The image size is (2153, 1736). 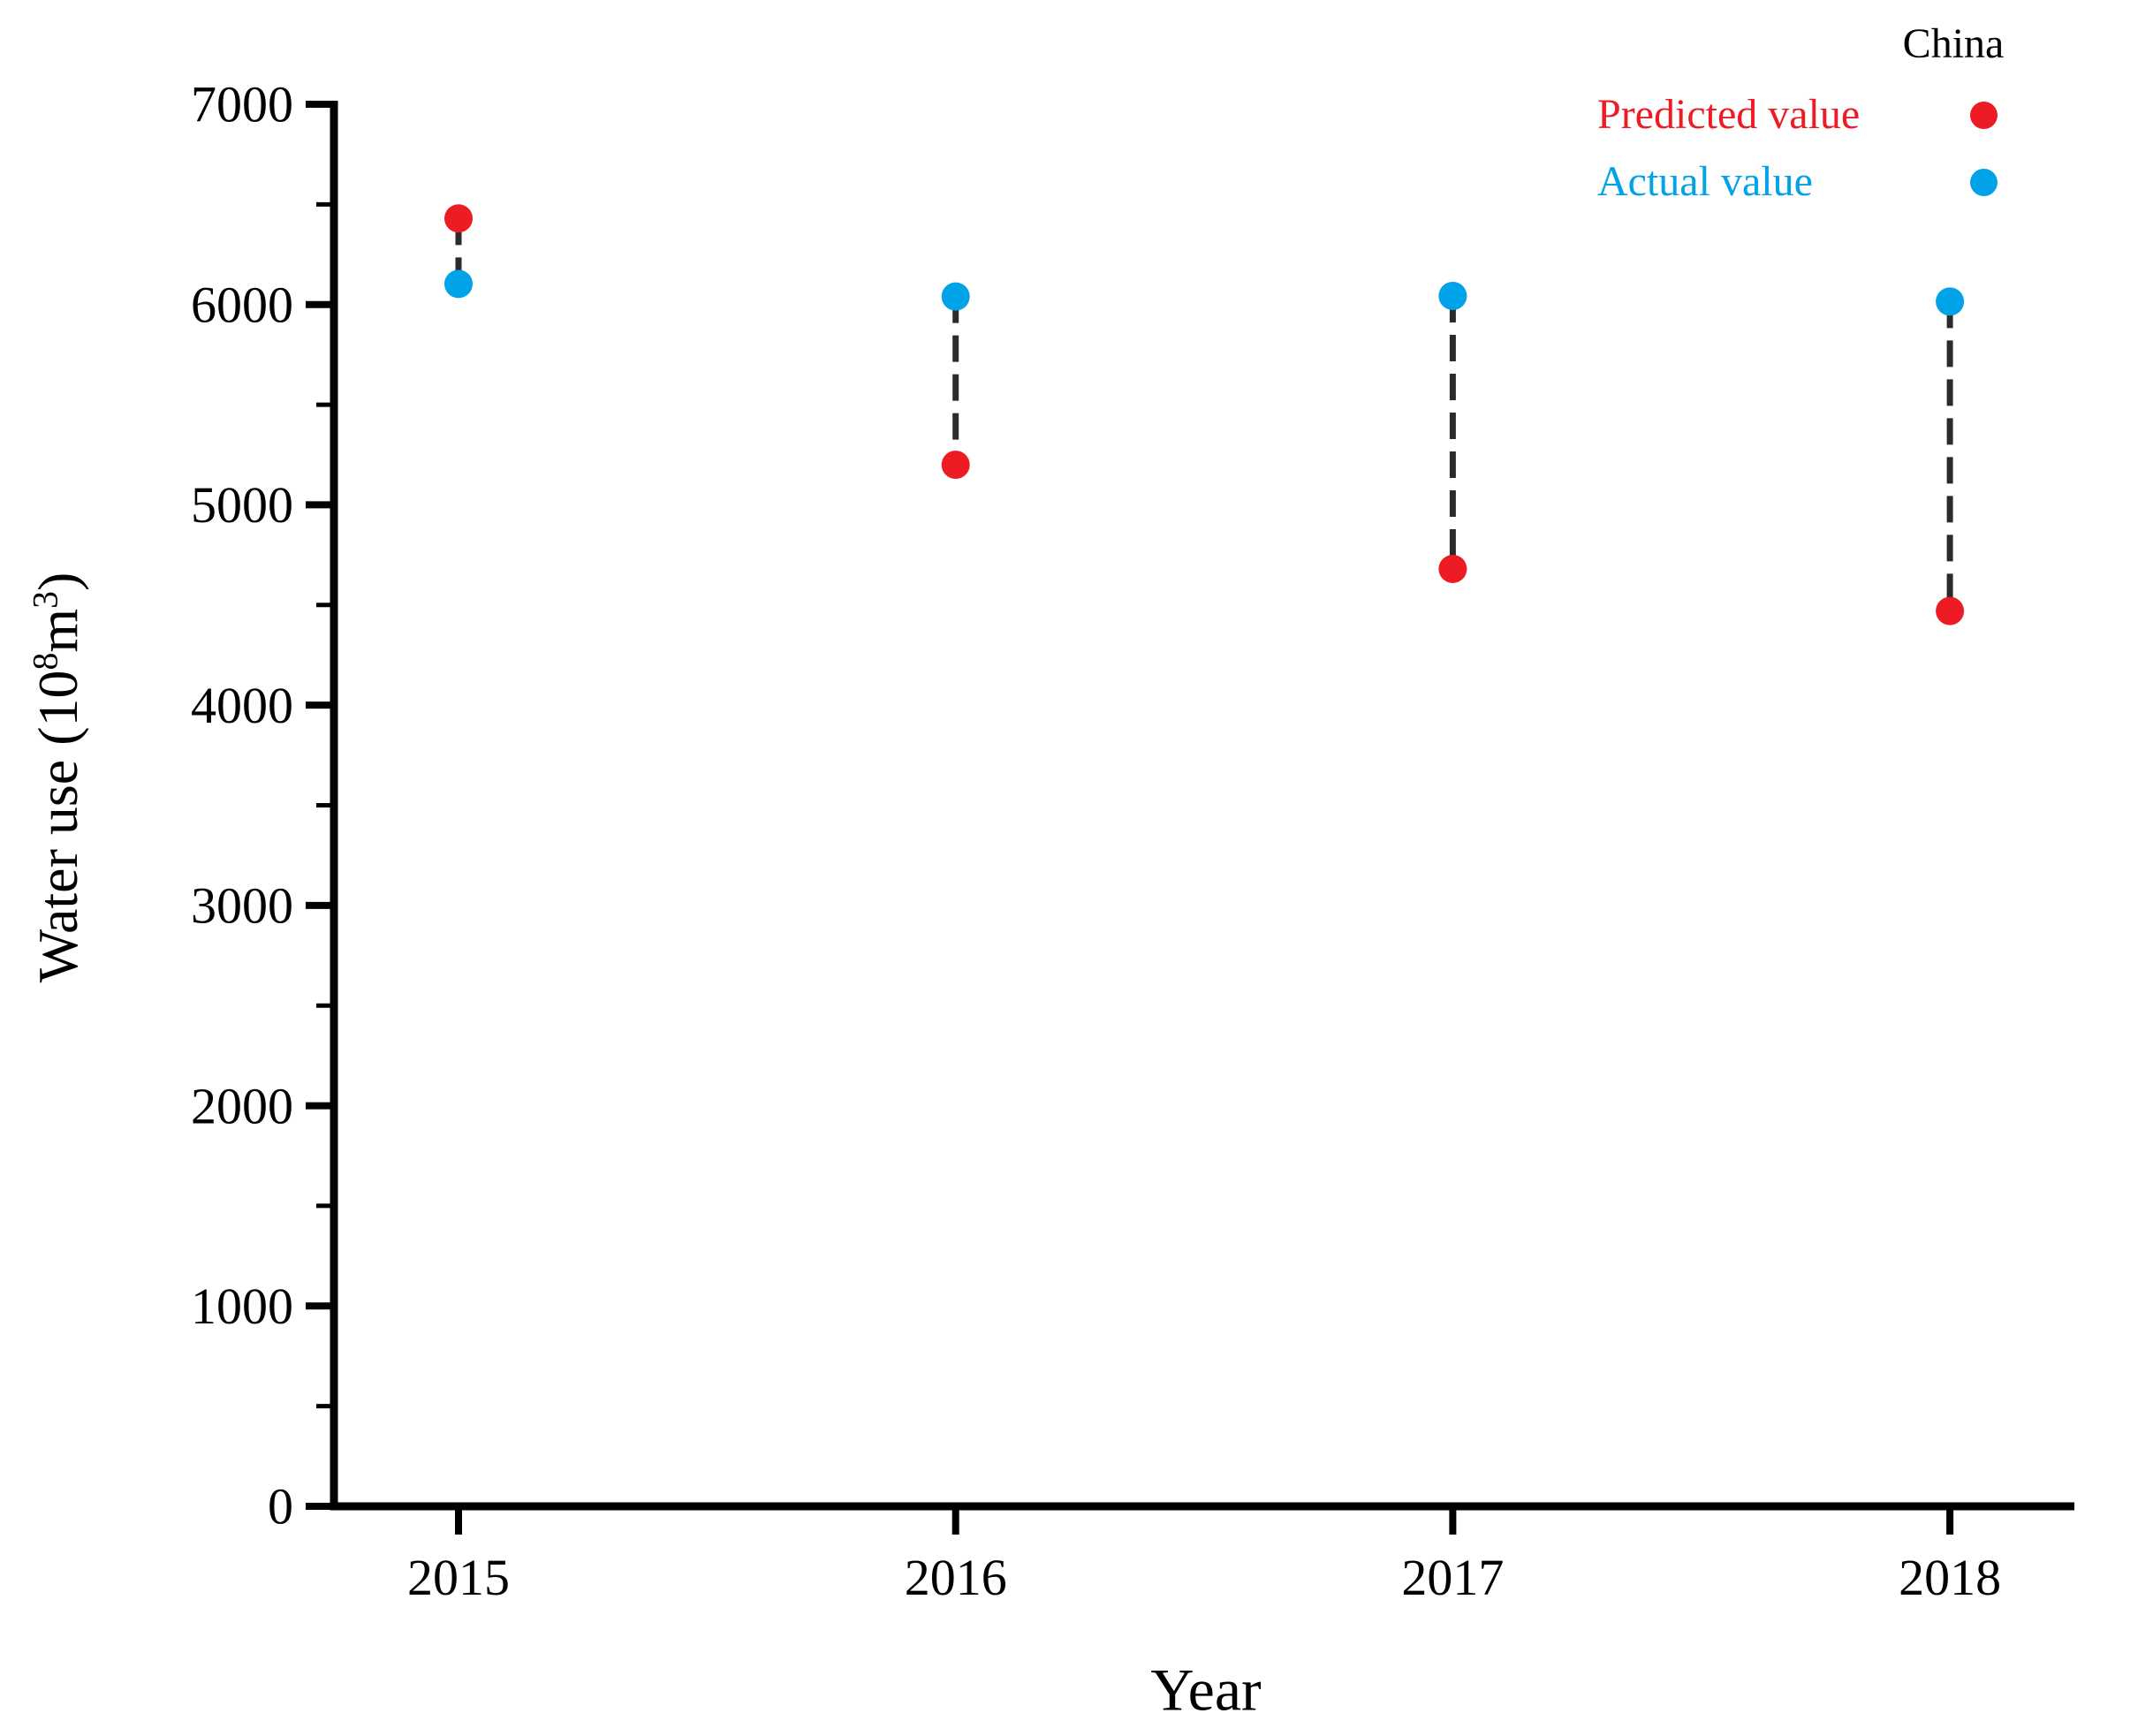 I want to click on y-axis-title-sup: 8, so click(x=45, y=661).